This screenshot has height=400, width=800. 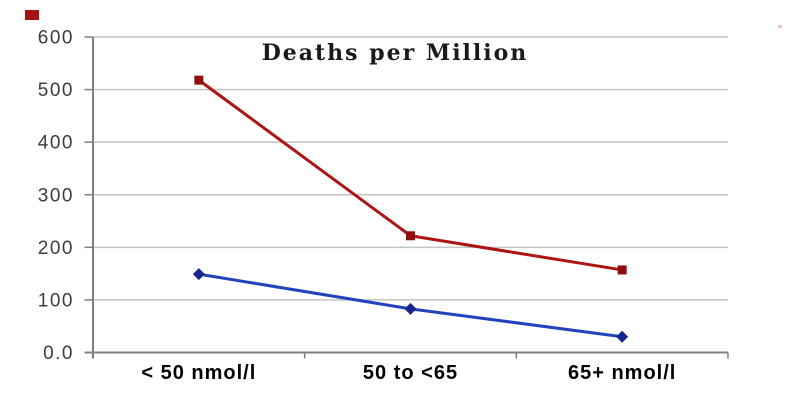 I want to click on y-axis-tick-label-500: 500, so click(x=56, y=90).